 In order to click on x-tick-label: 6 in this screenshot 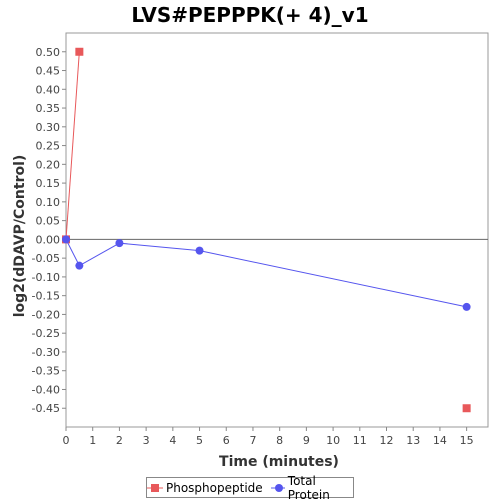, I will do `click(226, 440)`.